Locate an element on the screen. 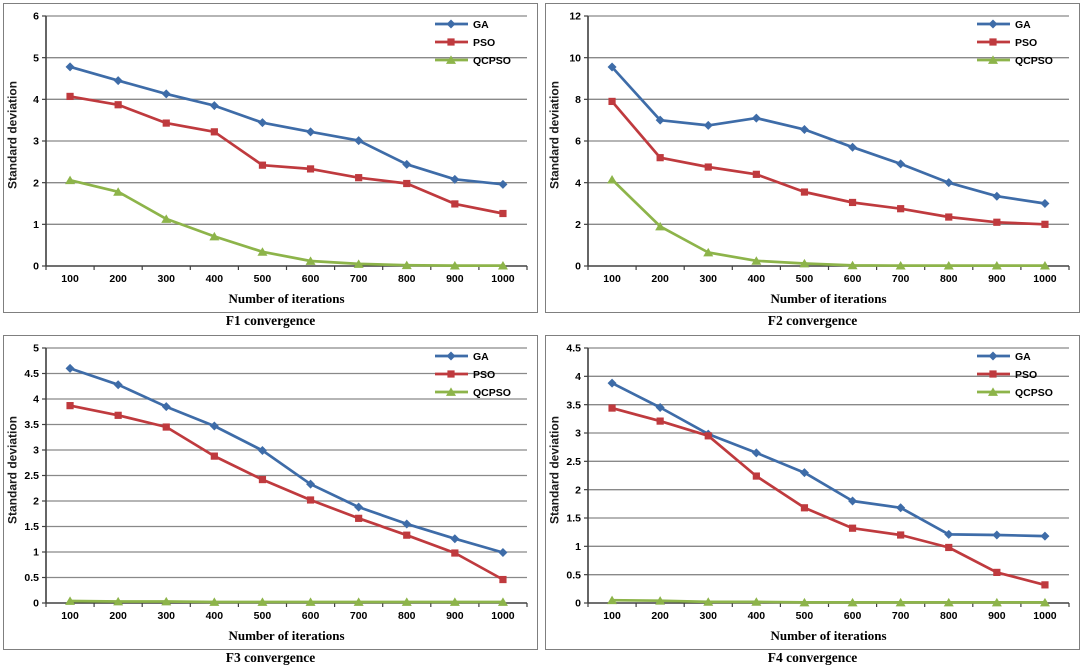 The width and height of the screenshot is (1084, 669). svg-text: 4 is located at coordinates (36, 400).